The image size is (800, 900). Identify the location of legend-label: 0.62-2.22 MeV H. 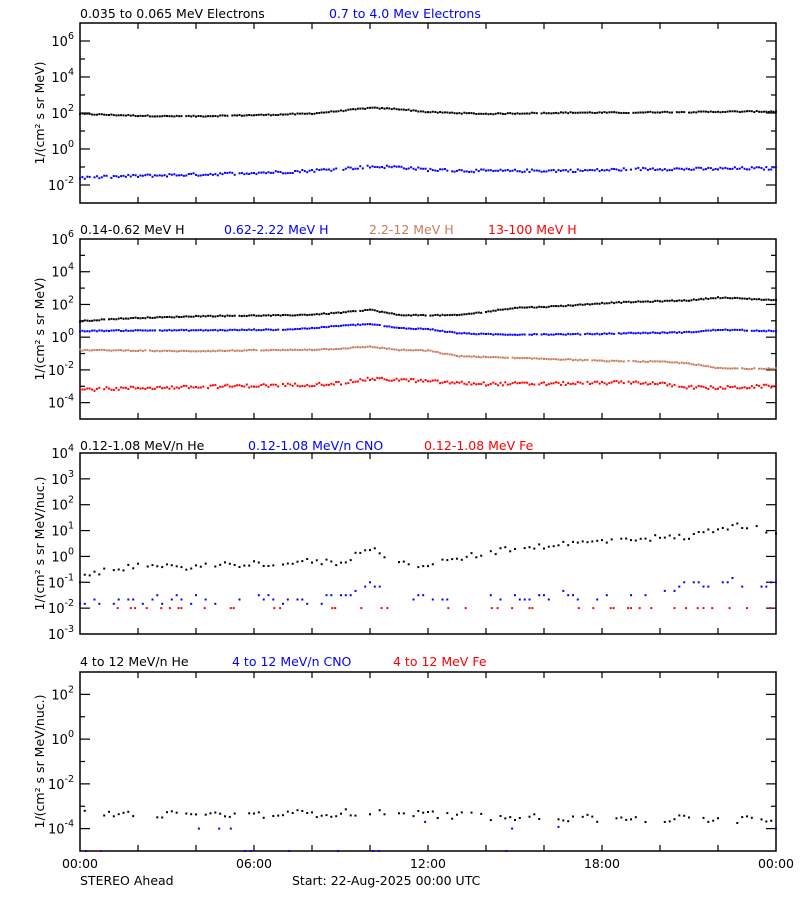
(276, 229).